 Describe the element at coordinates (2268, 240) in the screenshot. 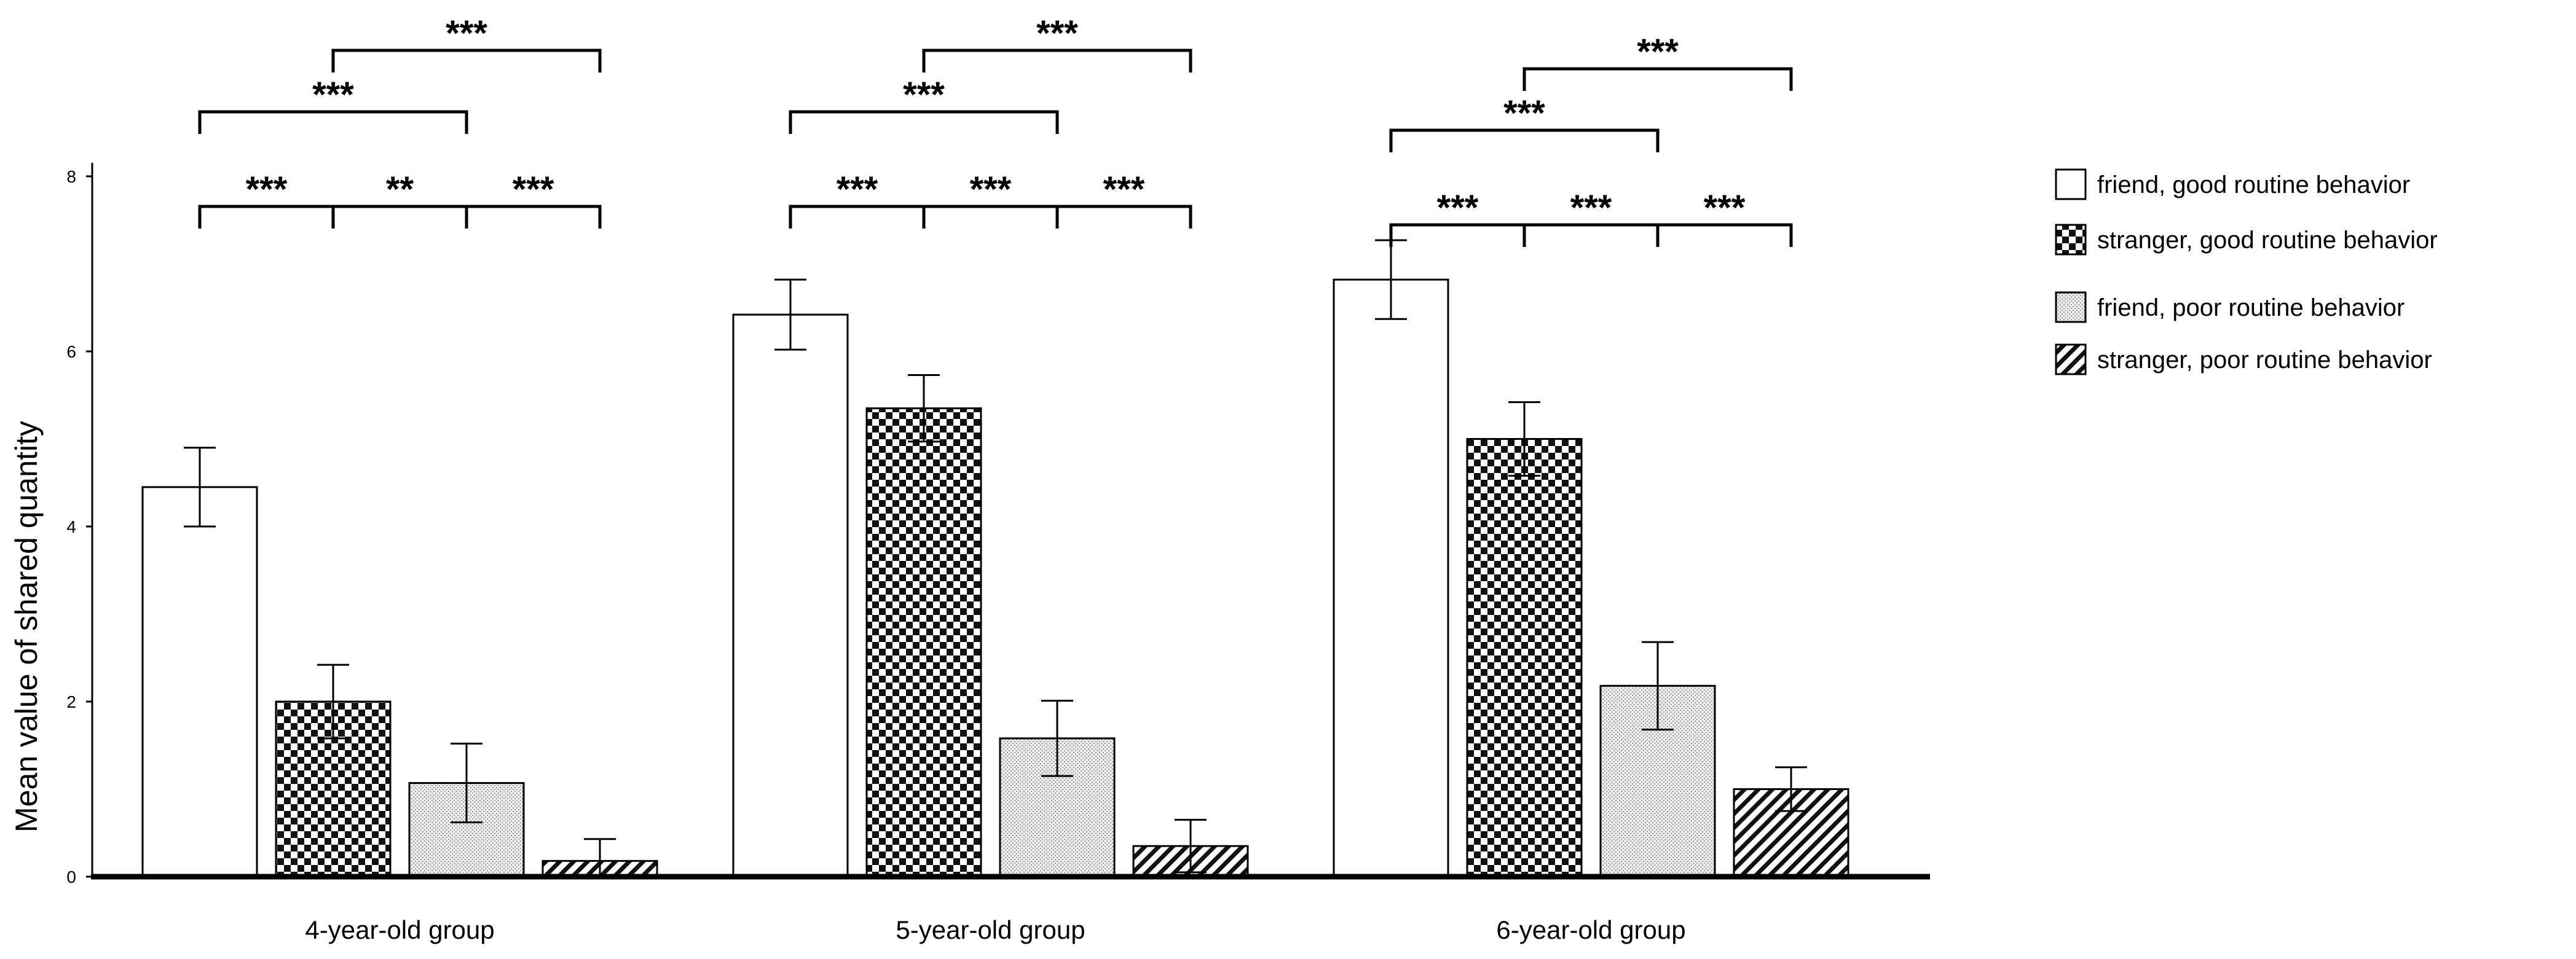

I see `legend-label: stranger, good routine behavior` at that location.